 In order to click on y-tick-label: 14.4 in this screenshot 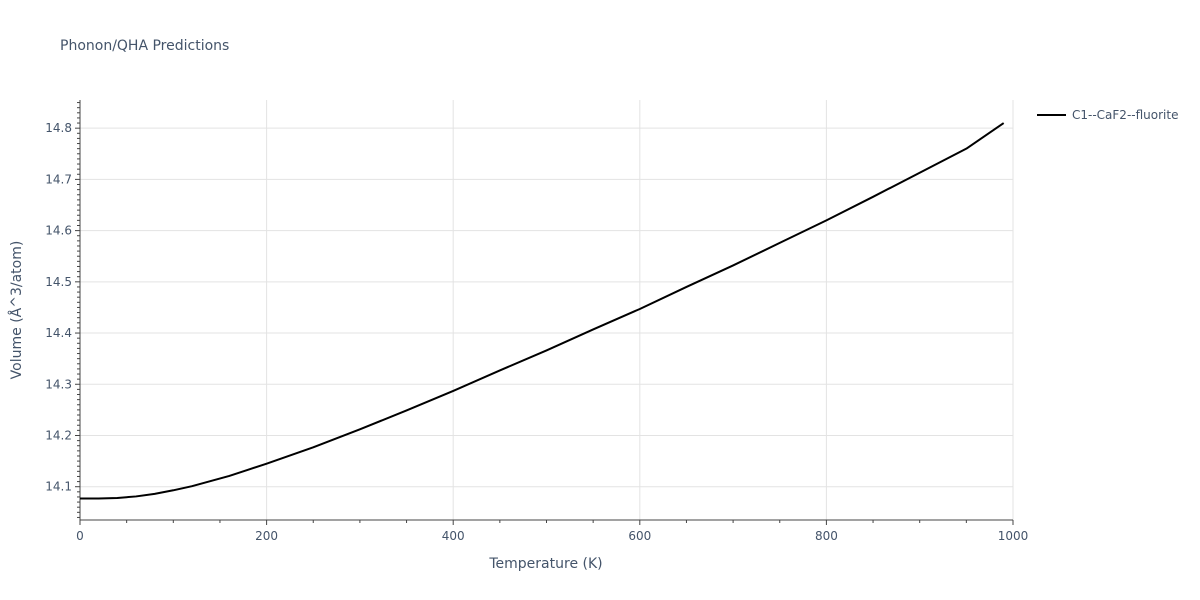, I will do `click(58, 333)`.